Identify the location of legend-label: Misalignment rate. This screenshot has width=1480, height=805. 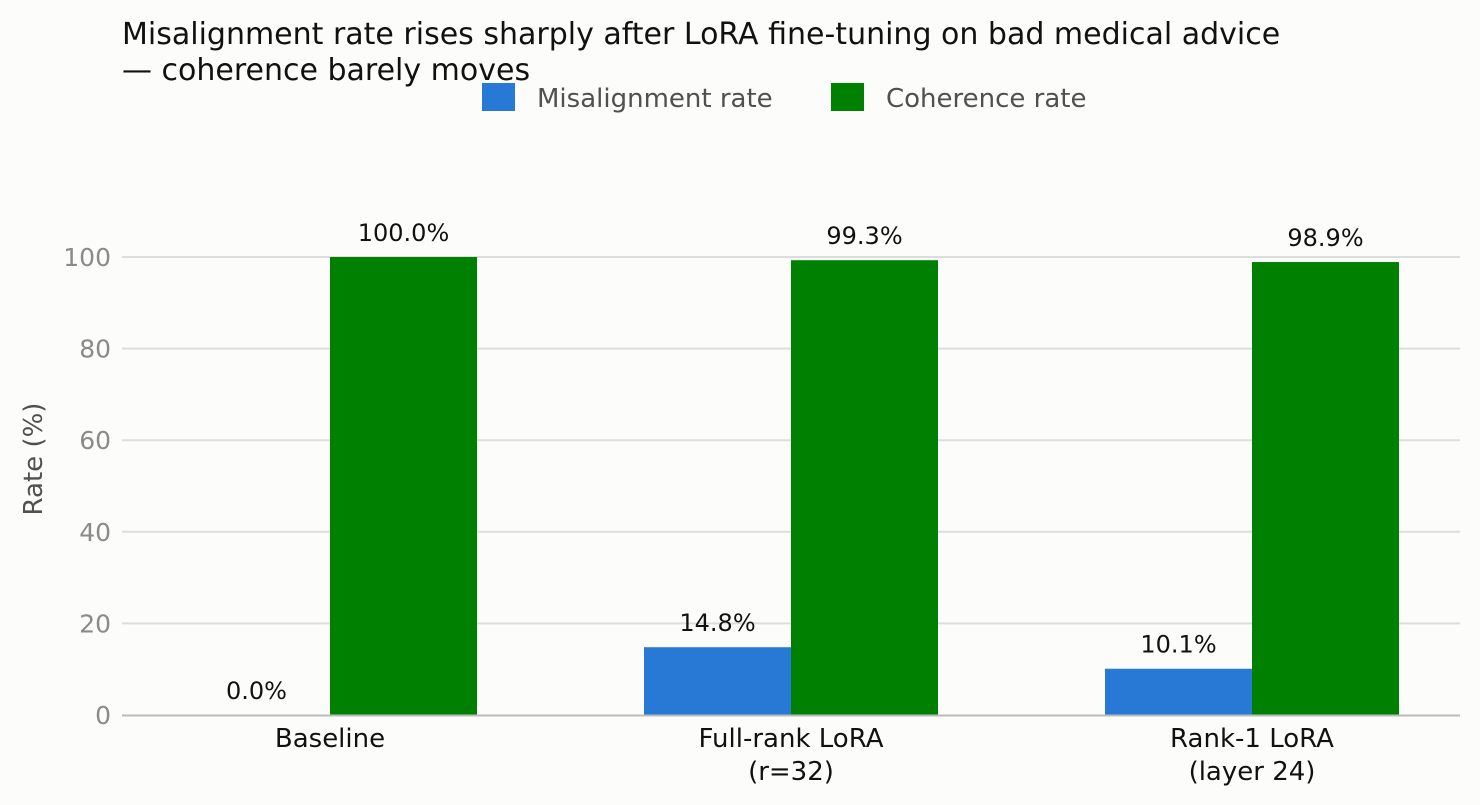
(655, 99).